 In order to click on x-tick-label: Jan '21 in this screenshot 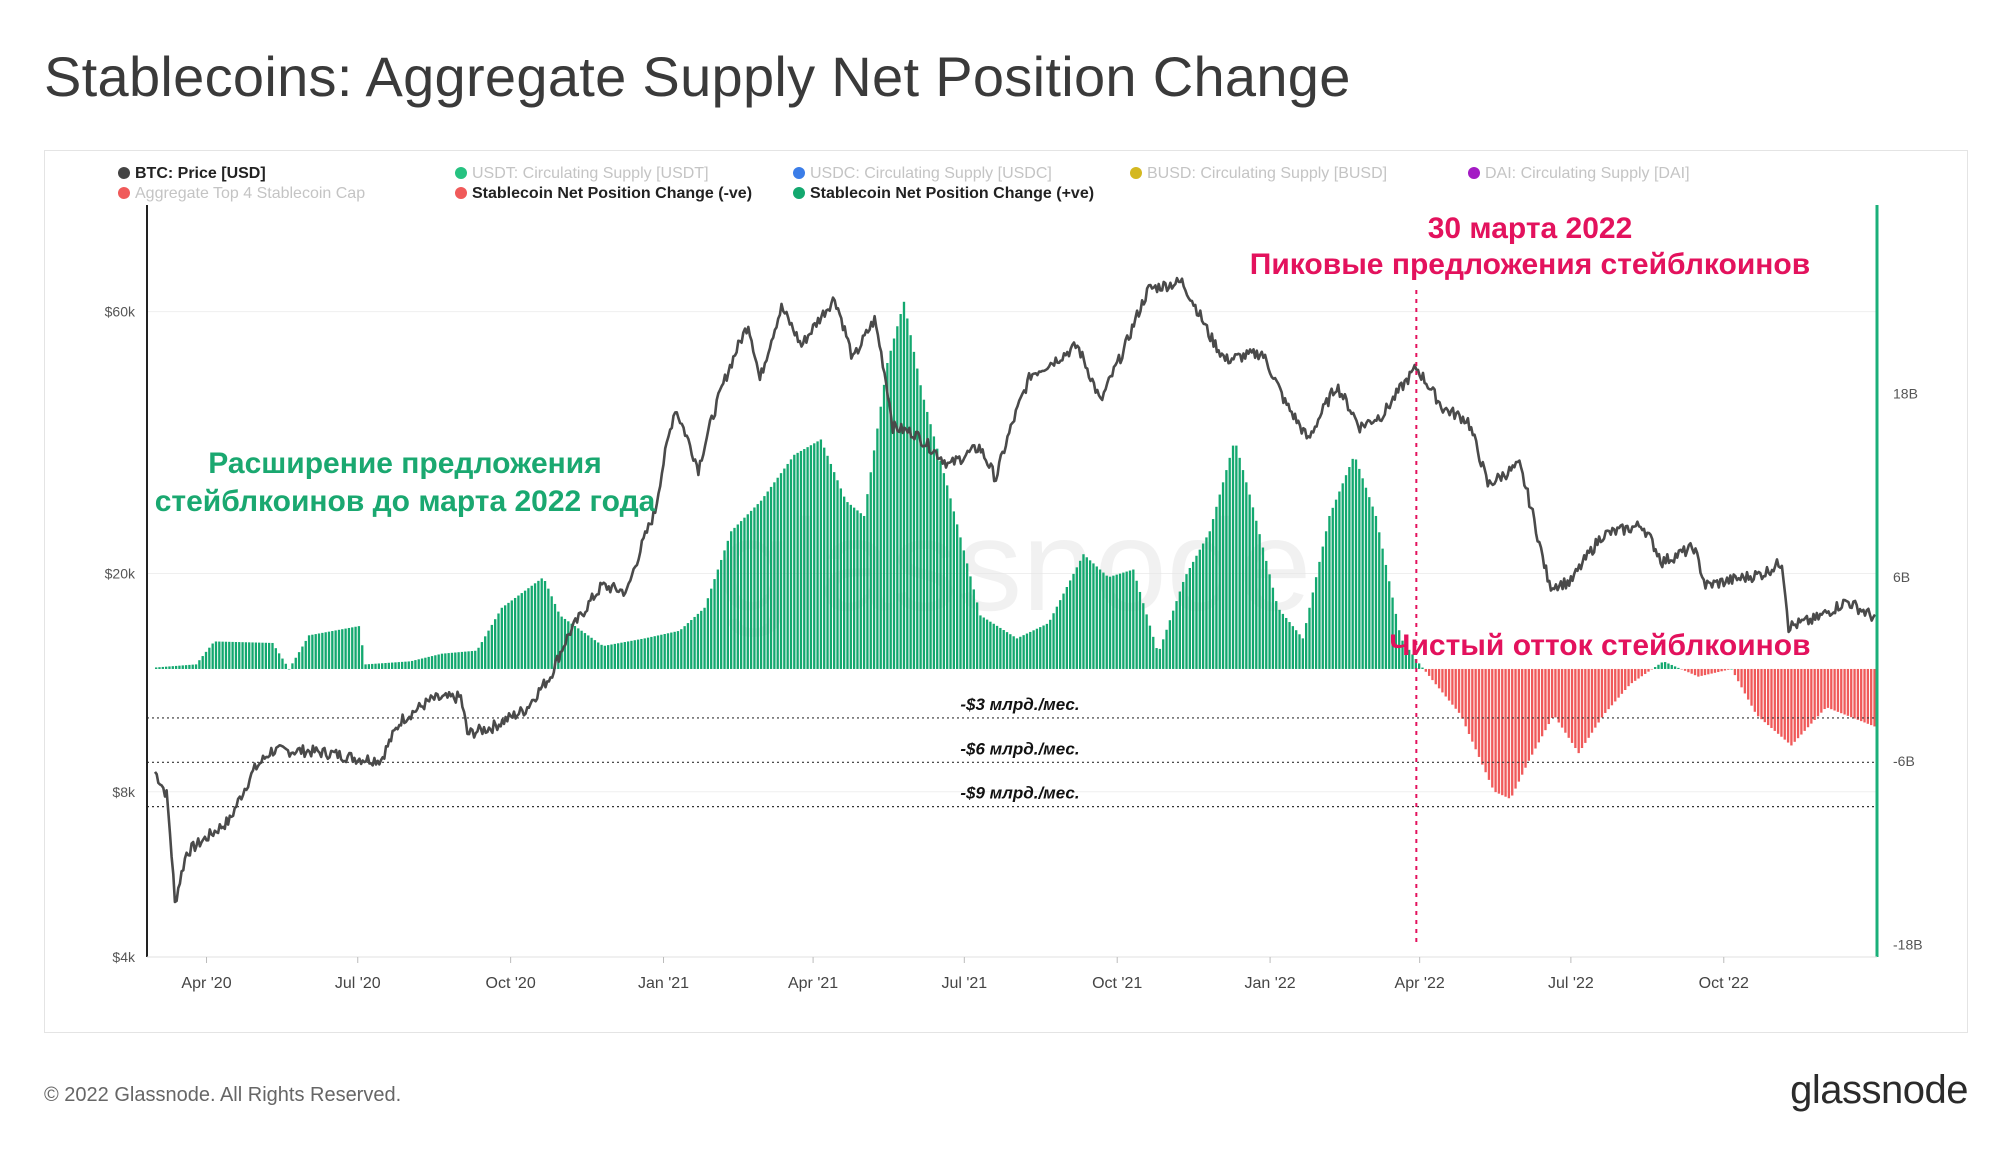, I will do `click(663, 983)`.